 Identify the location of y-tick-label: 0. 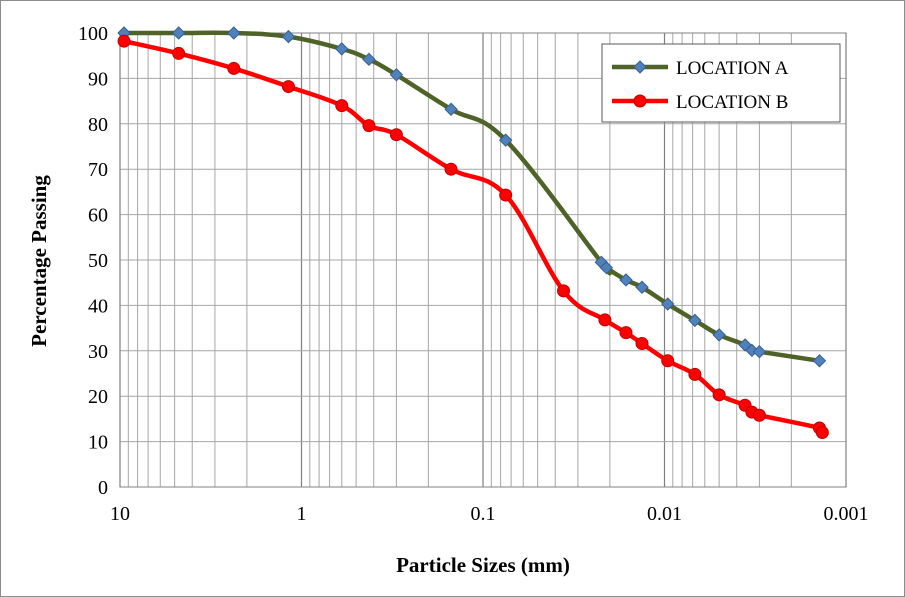
(103, 488).